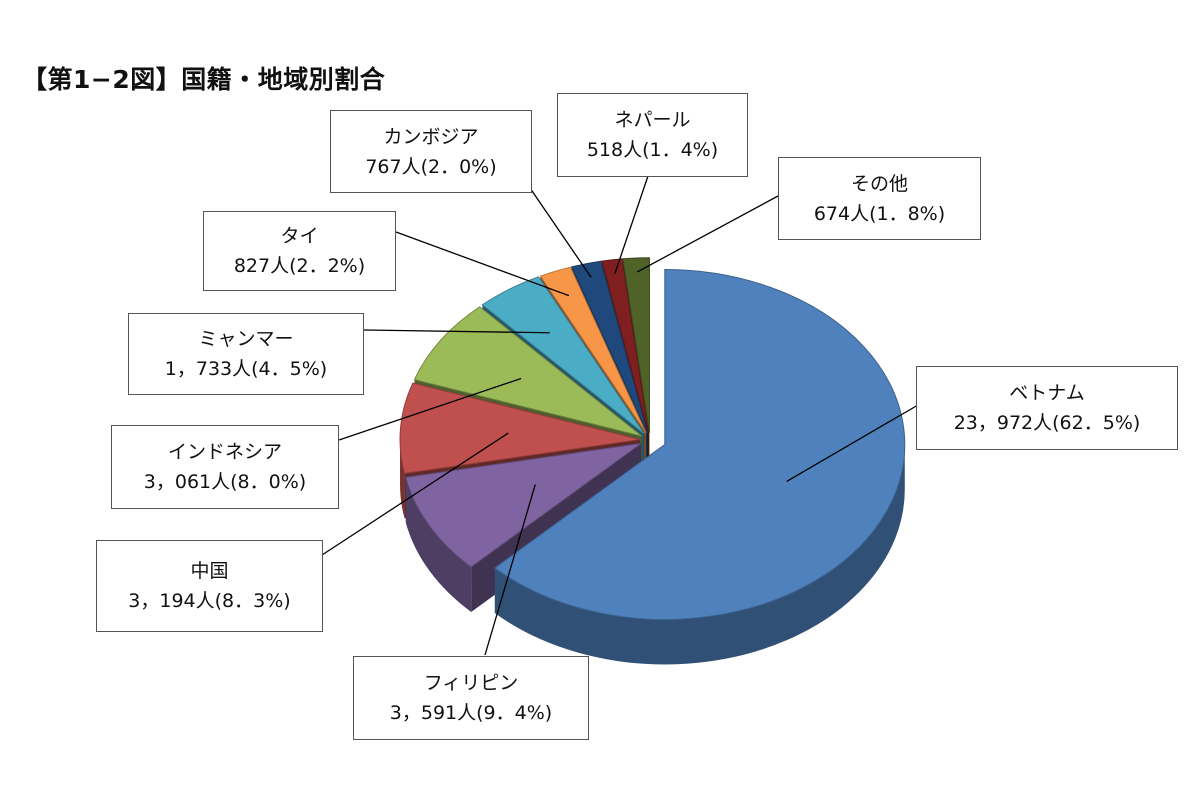  I want to click on label-value: 23，972人(62．5%), so click(1047, 423).